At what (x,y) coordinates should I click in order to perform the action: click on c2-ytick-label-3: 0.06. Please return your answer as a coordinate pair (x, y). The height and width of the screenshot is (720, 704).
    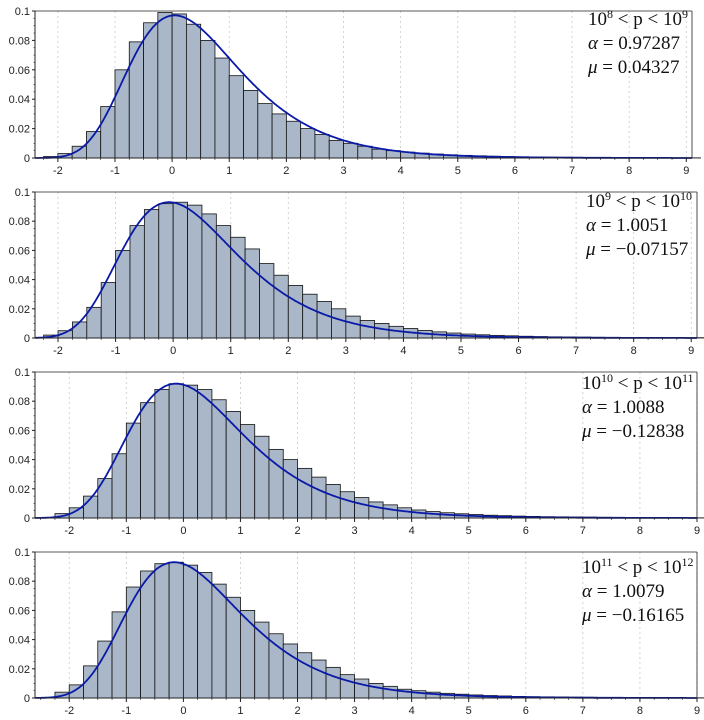
    Looking at the image, I should click on (19, 251).